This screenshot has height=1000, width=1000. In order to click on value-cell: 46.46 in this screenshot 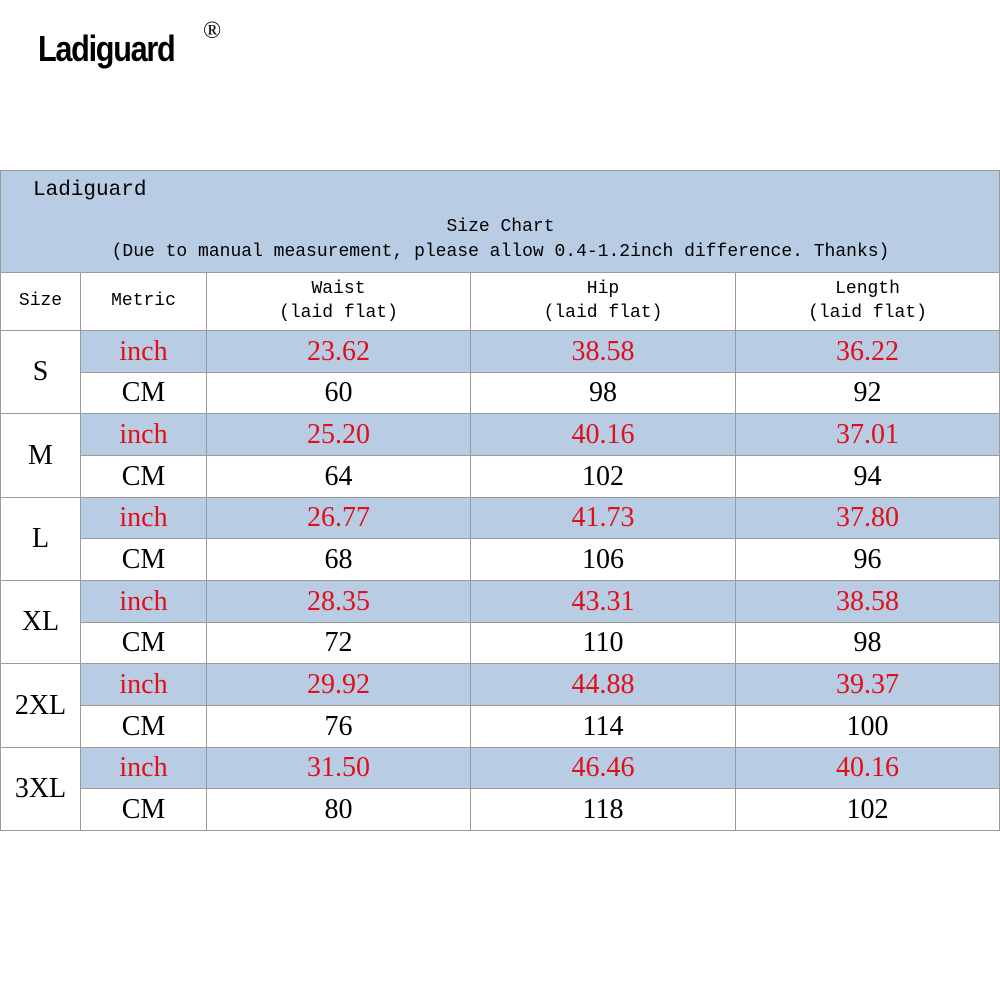, I will do `click(603, 768)`.